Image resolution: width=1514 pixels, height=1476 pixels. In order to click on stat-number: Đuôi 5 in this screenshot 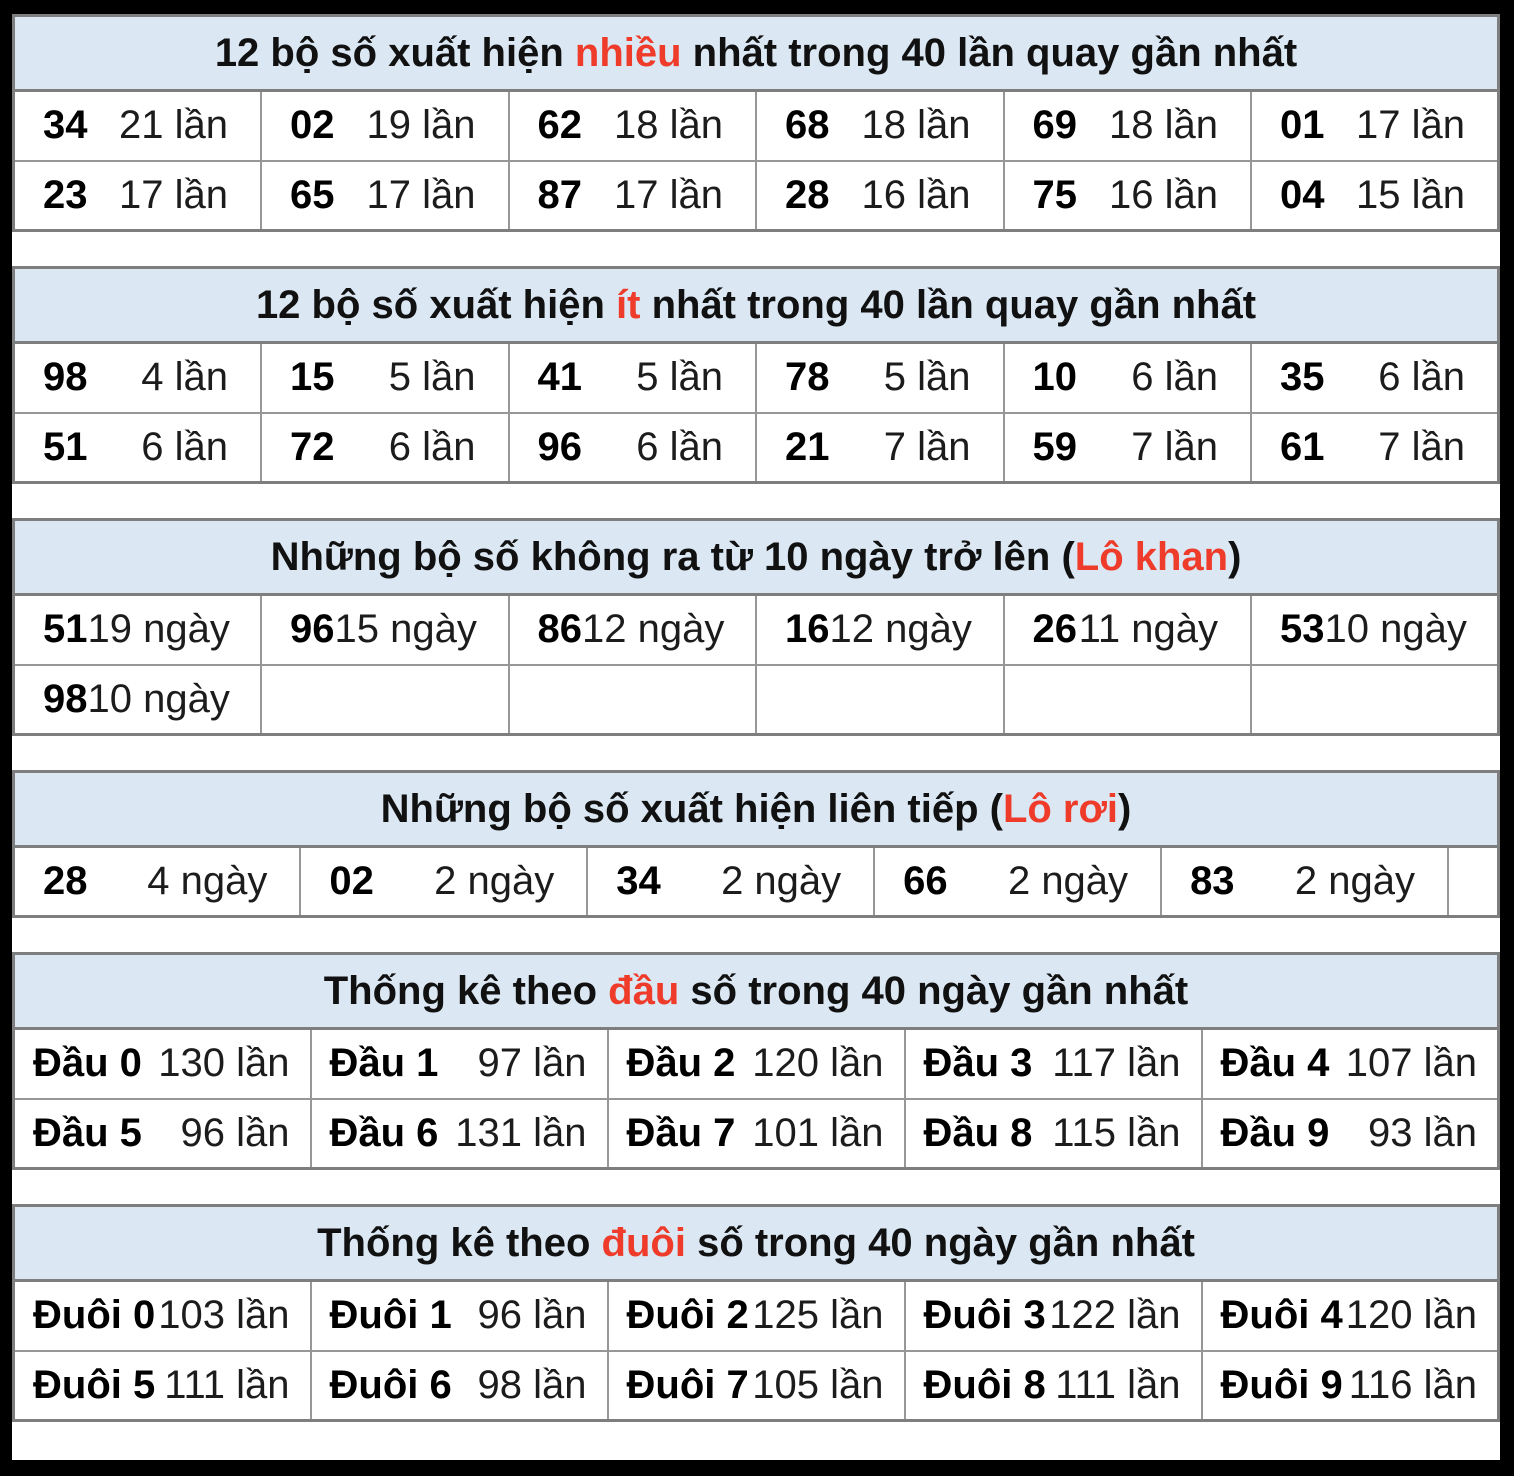, I will do `click(94, 1384)`.